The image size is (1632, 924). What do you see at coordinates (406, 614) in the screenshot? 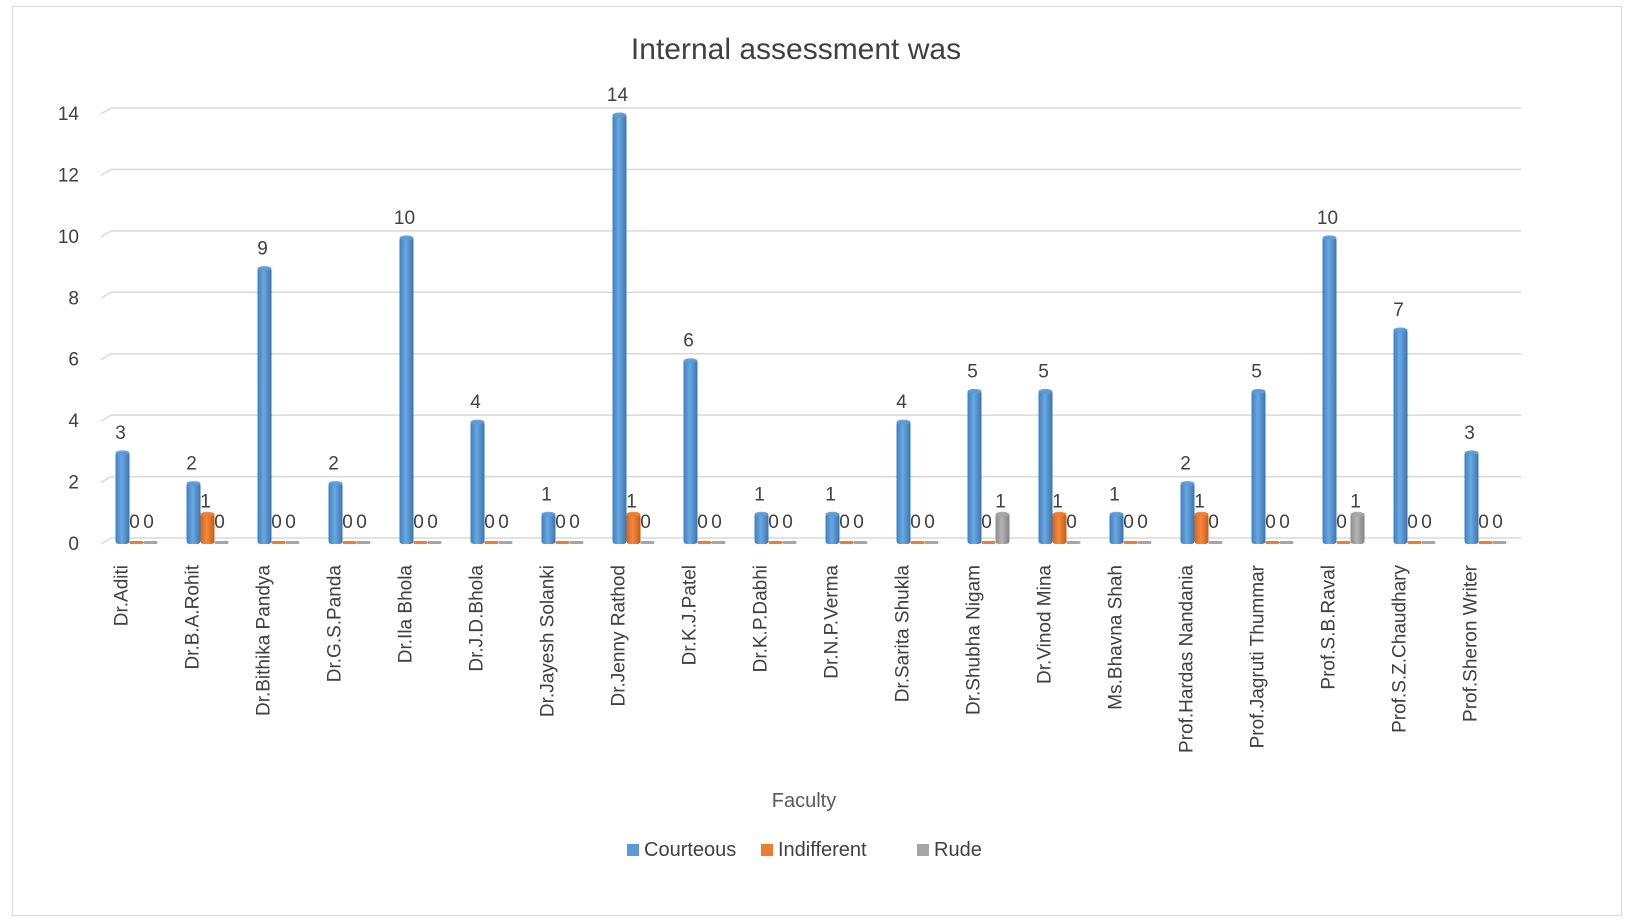
I see `x-tick-label: Dr.Ila Bhola` at bounding box center [406, 614].